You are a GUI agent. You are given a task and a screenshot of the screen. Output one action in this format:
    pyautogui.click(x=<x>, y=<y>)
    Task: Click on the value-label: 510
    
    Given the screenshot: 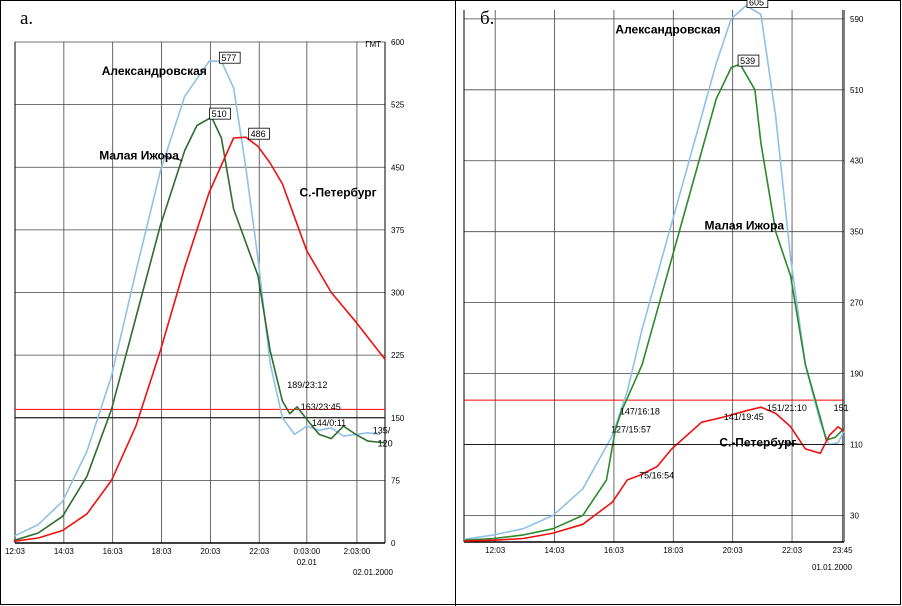 What is the action you would take?
    pyautogui.click(x=219, y=114)
    